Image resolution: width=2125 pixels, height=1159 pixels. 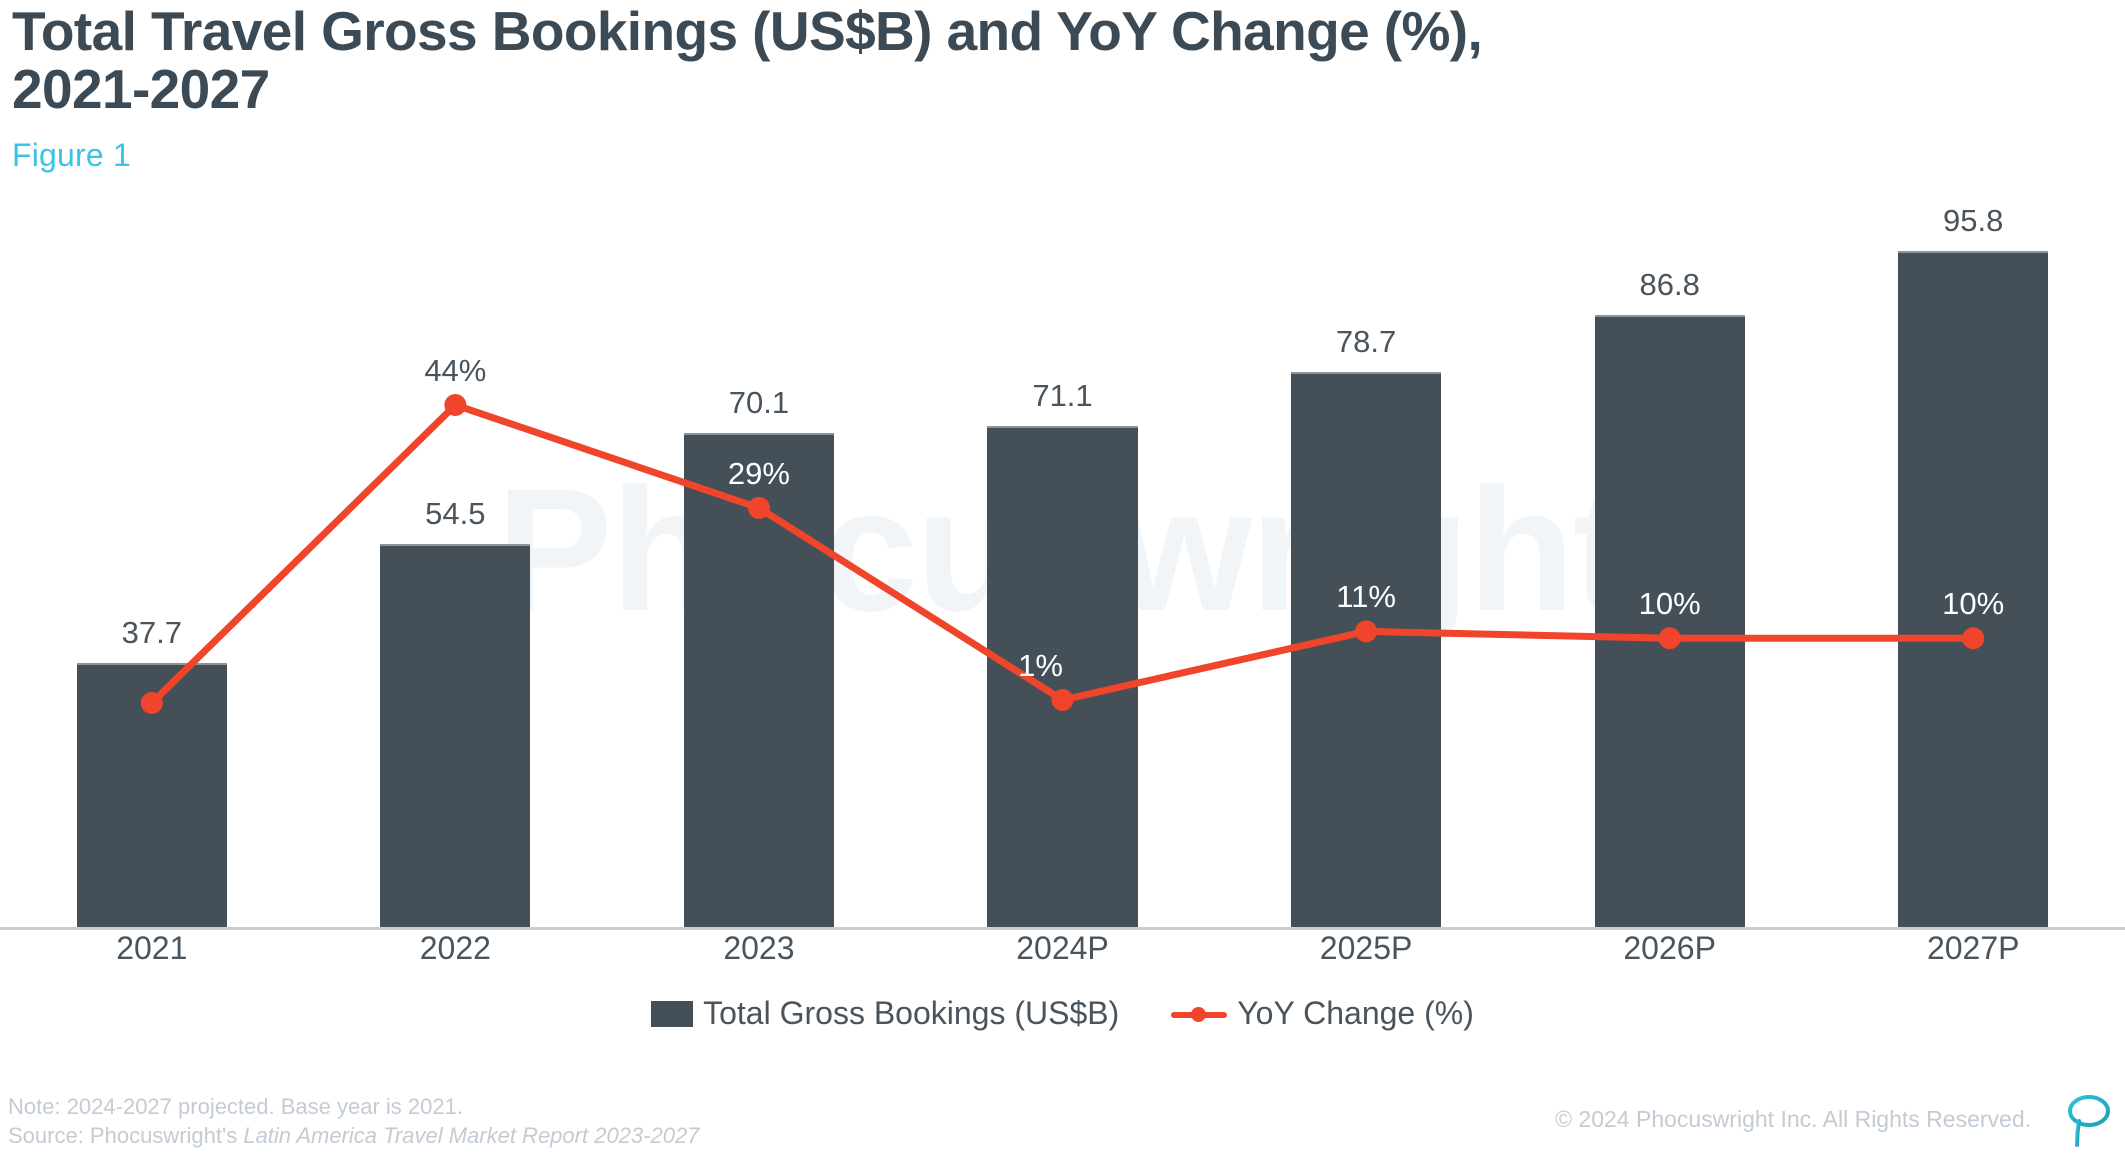 I want to click on yoy-label-2023: 29%, so click(x=758, y=473).